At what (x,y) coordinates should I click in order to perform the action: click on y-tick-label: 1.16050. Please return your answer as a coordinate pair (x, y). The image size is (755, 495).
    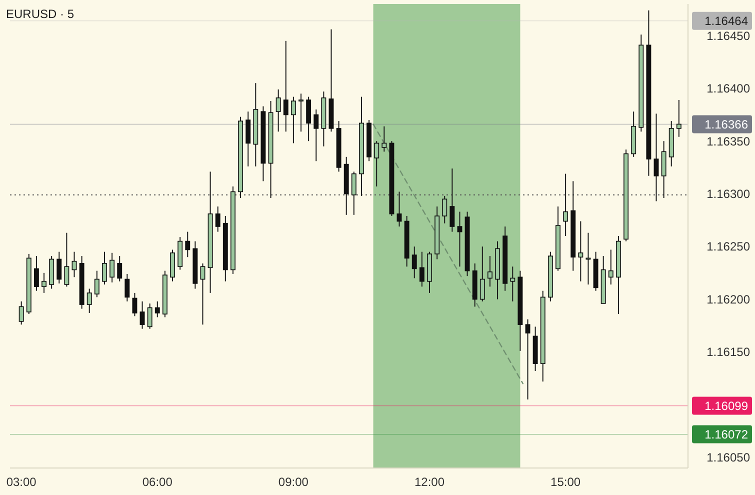
    Looking at the image, I should click on (728, 457).